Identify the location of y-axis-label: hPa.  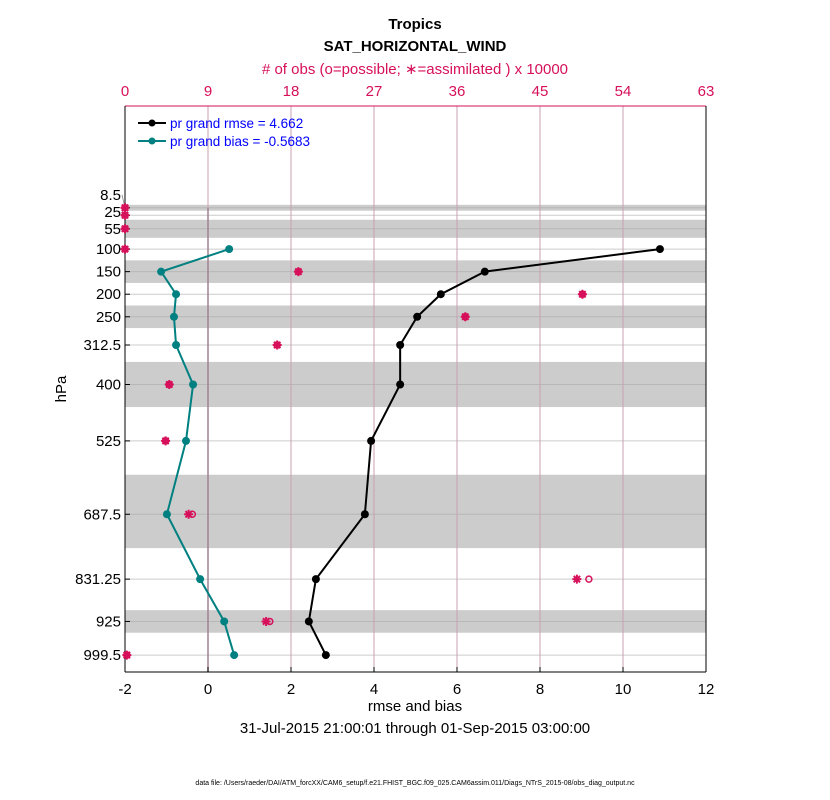
(61, 388).